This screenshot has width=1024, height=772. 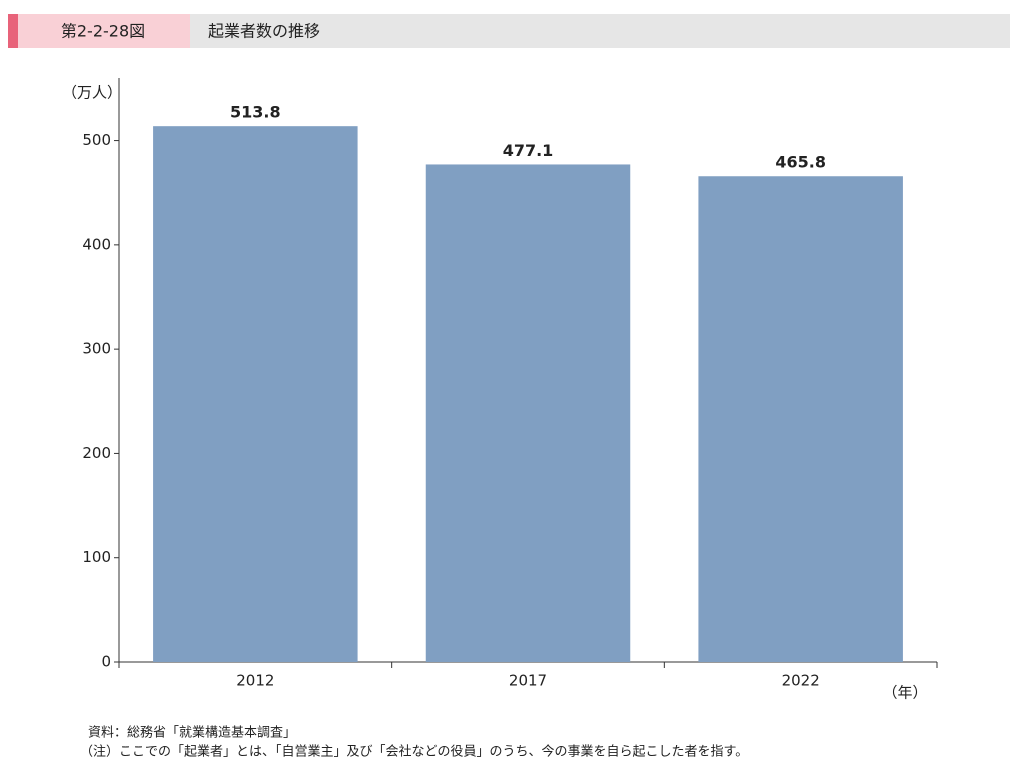 I want to click on source: 資料：総務省「就業構造基本調査」, so click(x=192, y=733).